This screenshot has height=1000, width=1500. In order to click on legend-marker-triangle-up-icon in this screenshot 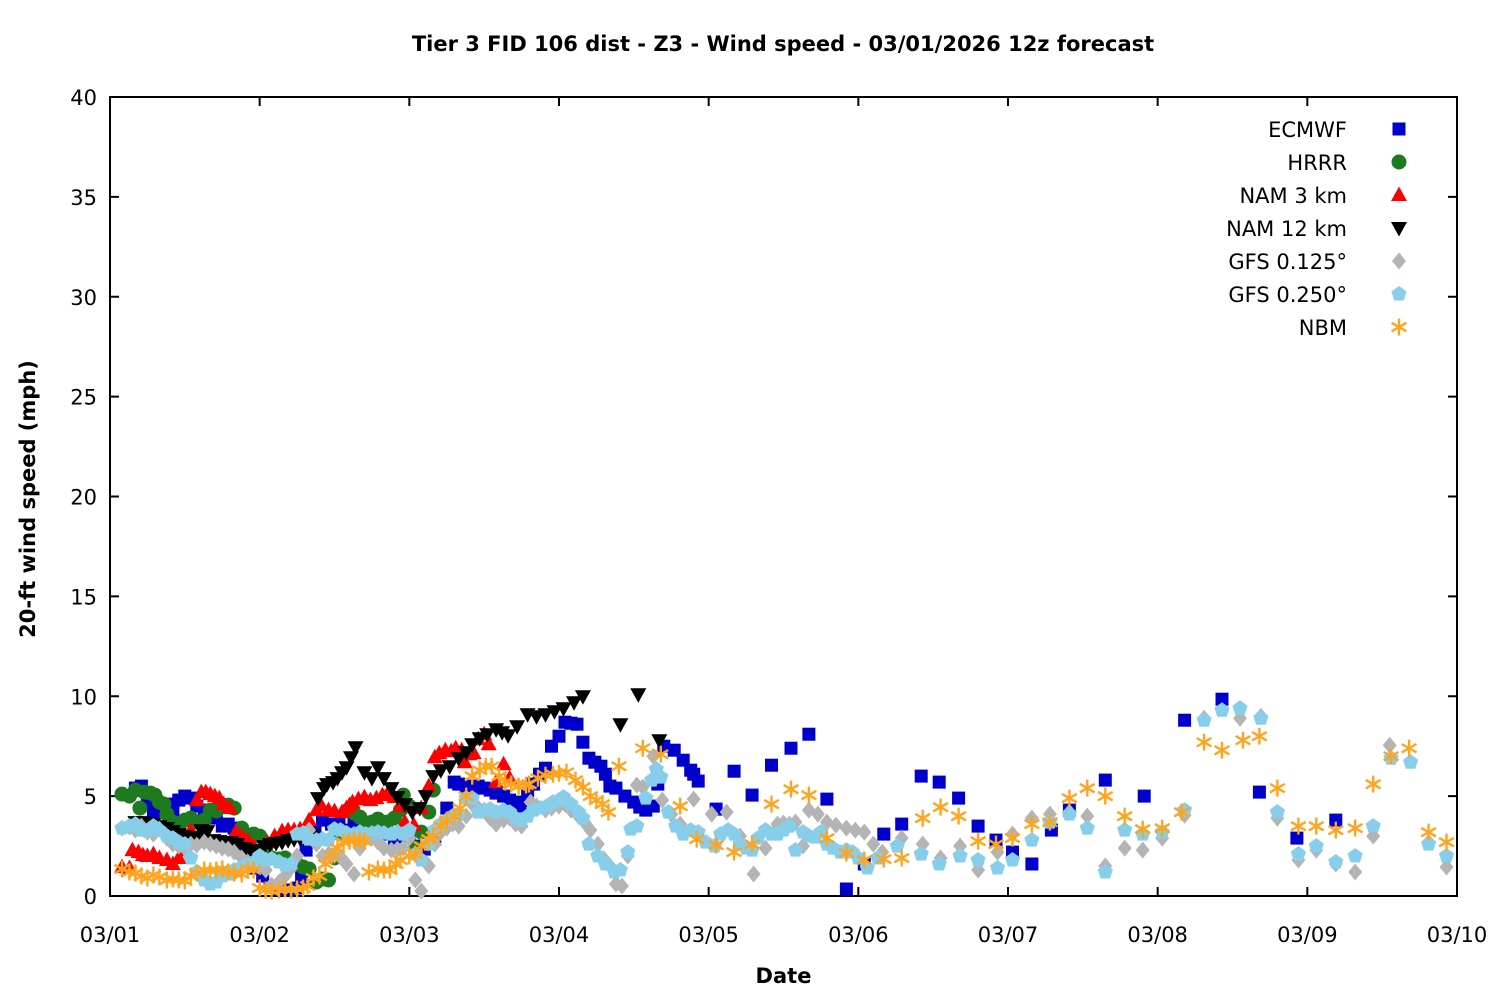, I will do `click(1399, 193)`.